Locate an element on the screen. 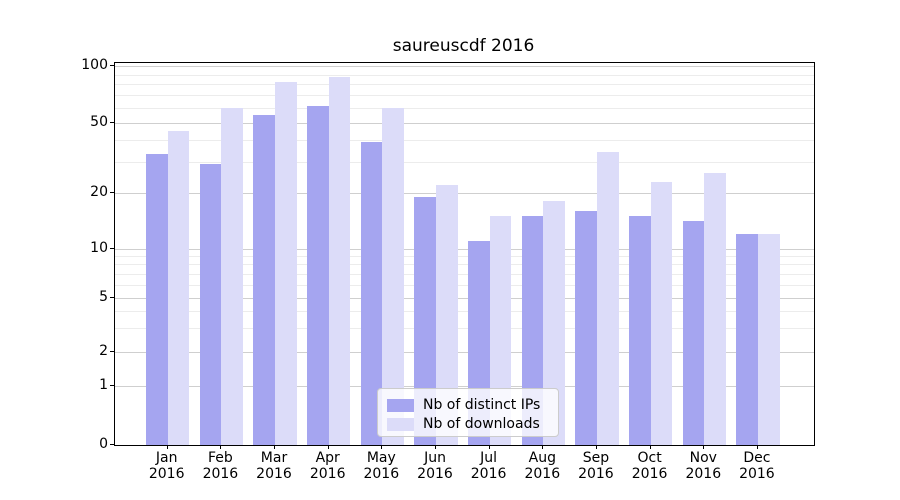  bar-distinct-ips-nov is located at coordinates (693, 333).